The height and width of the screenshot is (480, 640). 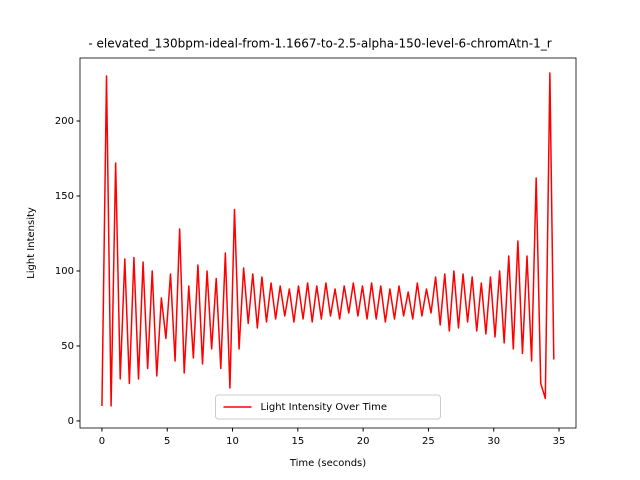 I want to click on x-tick-label: 5, so click(x=167, y=441).